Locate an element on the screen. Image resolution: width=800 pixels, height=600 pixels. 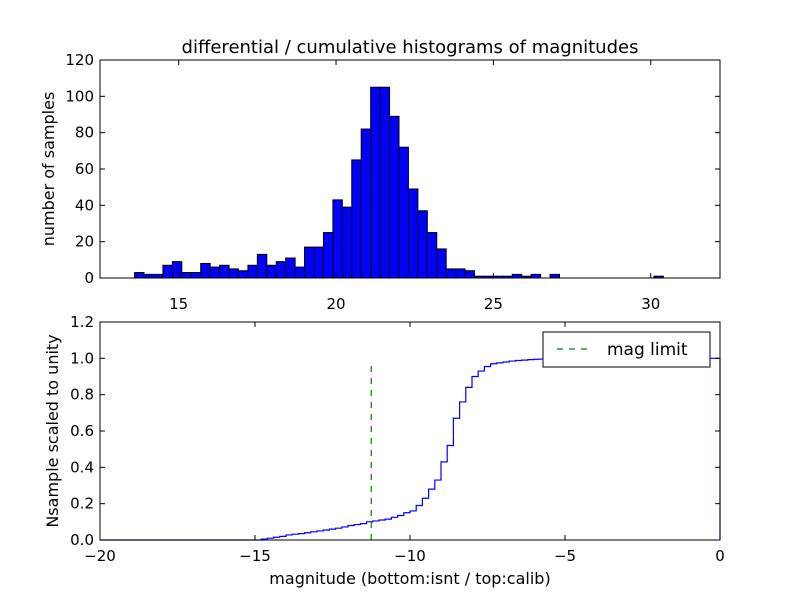
bottom-x-tick-label: −20 is located at coordinates (100, 556).